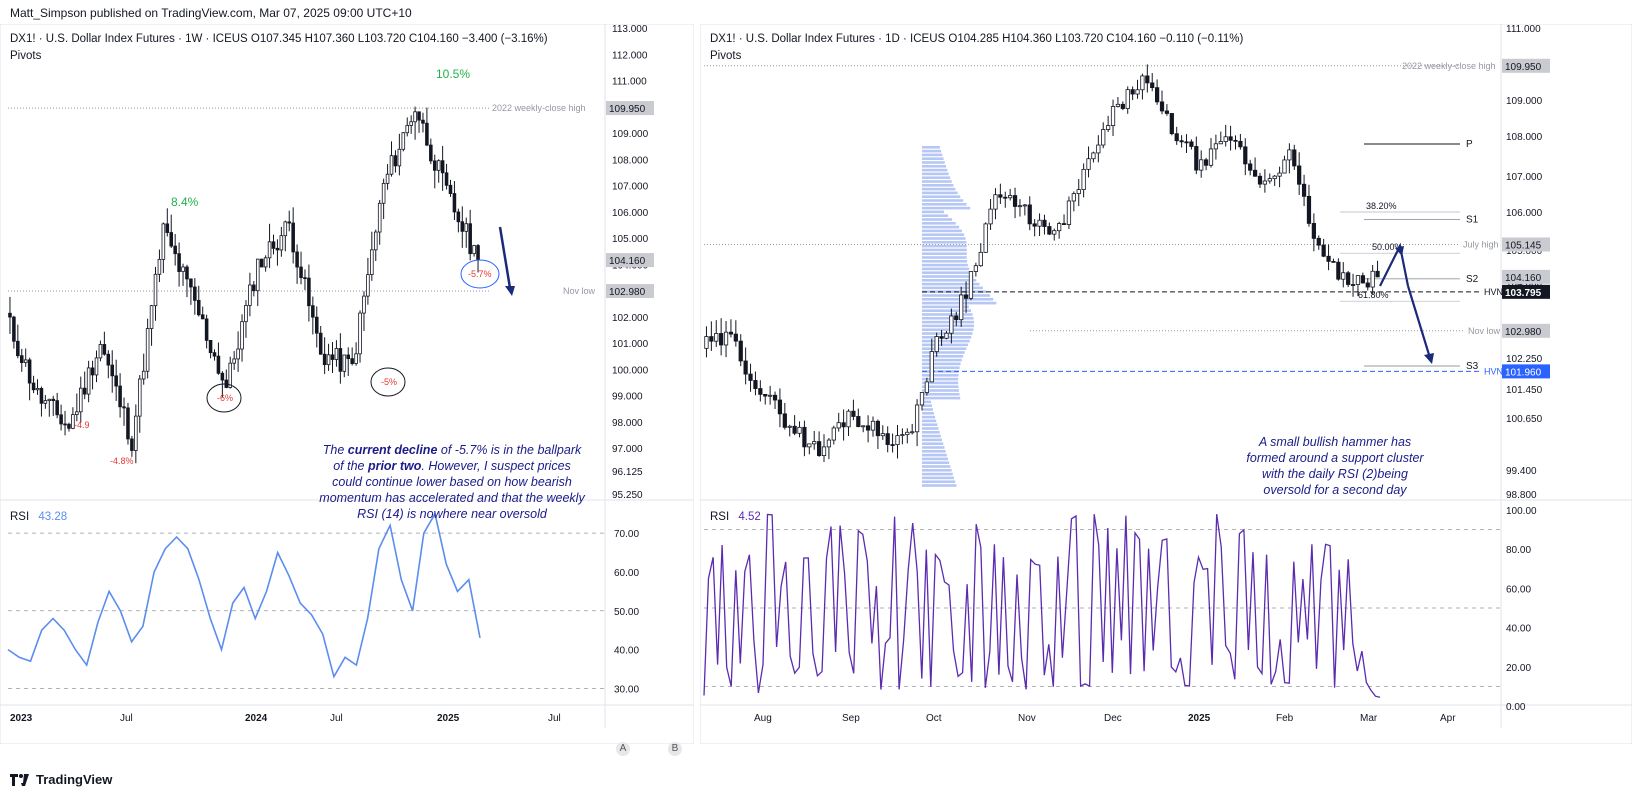 The image size is (1632, 799). What do you see at coordinates (627, 449) in the screenshot?
I see `left-price-tick-label: 97.000` at bounding box center [627, 449].